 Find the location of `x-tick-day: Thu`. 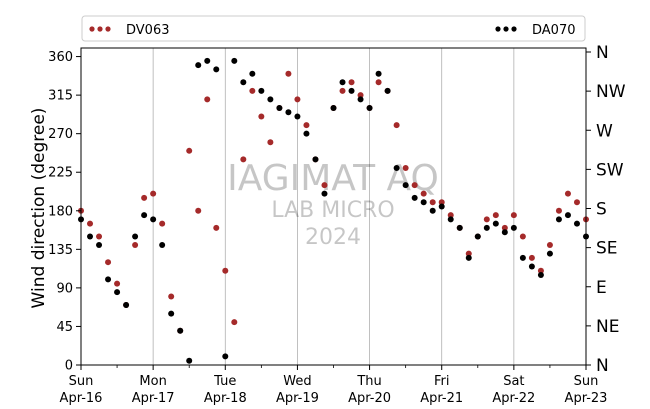

x-tick-day: Thu is located at coordinates (368, 381).